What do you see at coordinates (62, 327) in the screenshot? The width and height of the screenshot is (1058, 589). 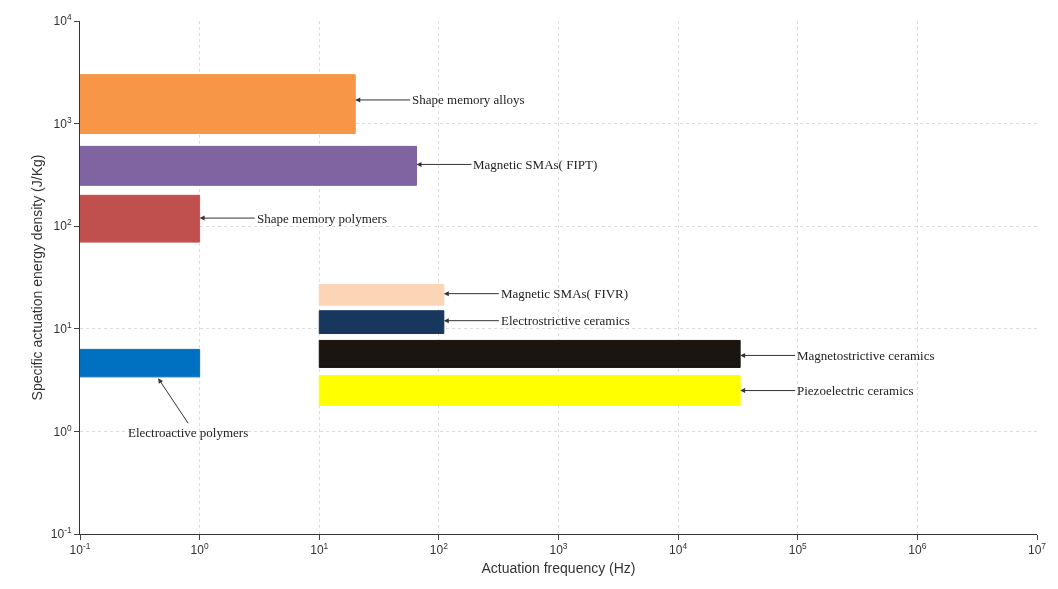 I see `y-tick-label: 10$^{1}$` at bounding box center [62, 327].